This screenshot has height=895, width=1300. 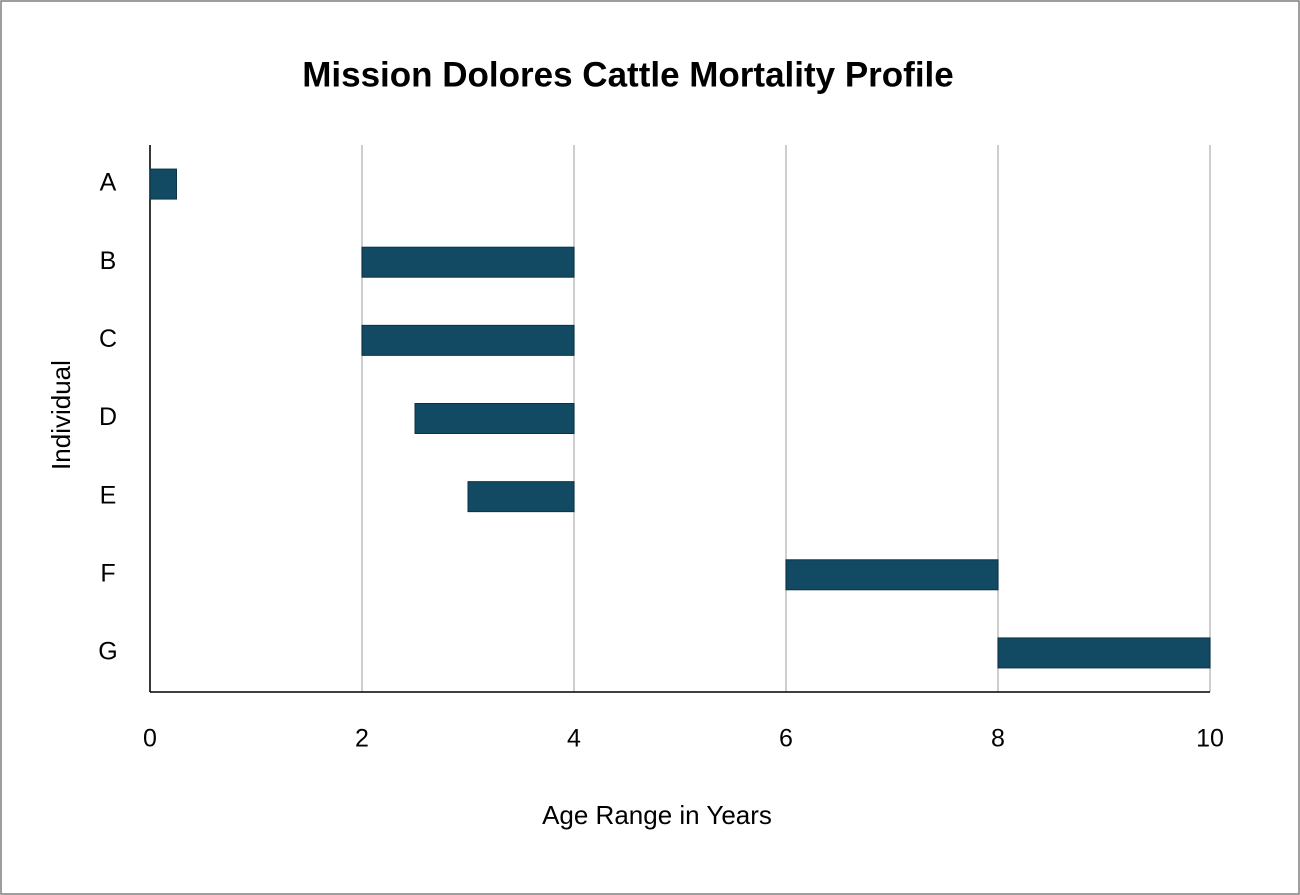 I want to click on y-tick-label: E, so click(x=108, y=495).